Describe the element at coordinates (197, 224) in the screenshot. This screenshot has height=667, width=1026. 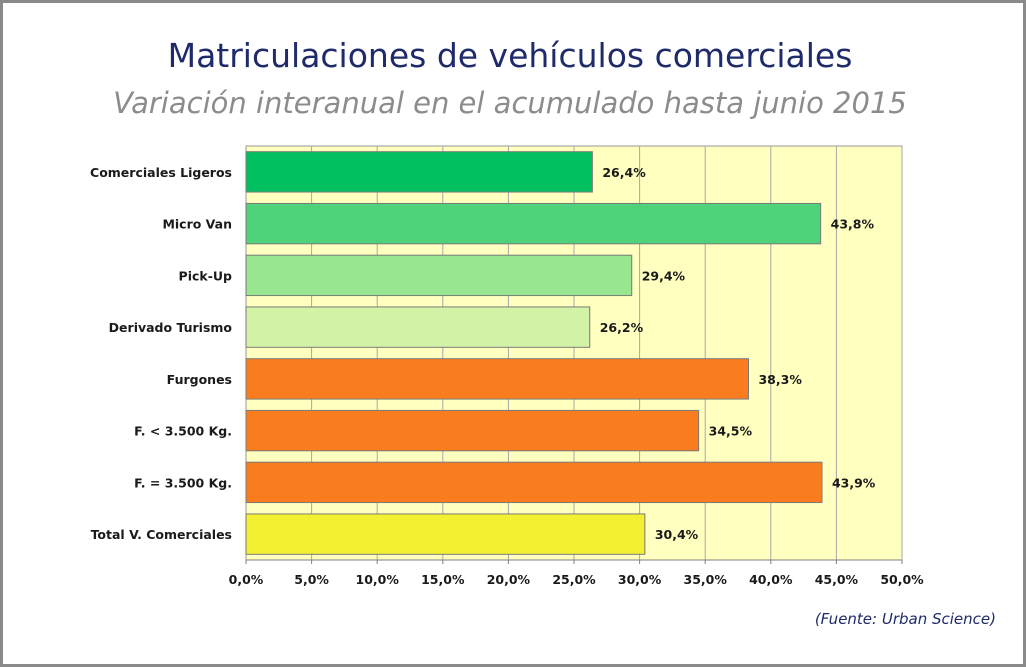
I see `category-label: Micro Van` at that location.